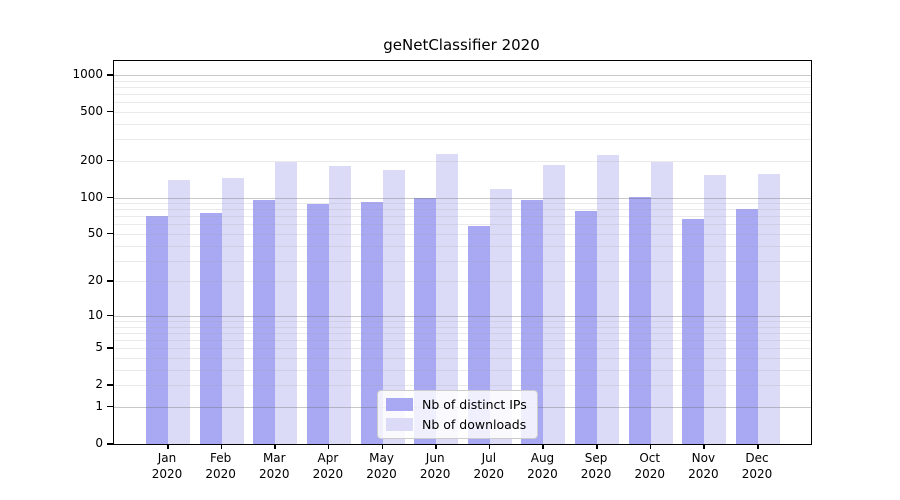 The height and width of the screenshot is (500, 900). Describe the element at coordinates (91, 110) in the screenshot. I see `y-tick-label-500: 500` at that location.